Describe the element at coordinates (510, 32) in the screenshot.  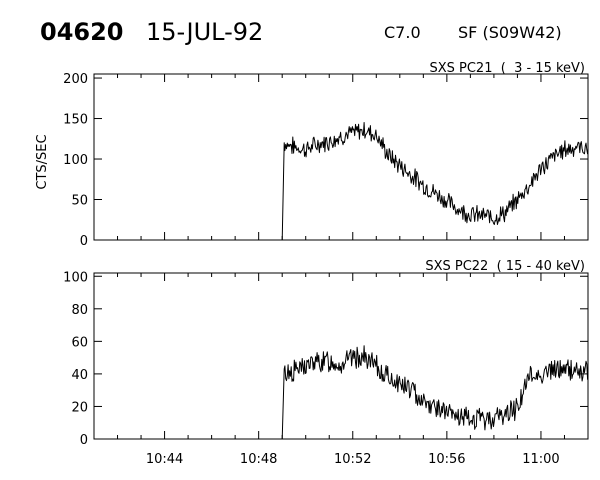
I see `flare-location: SF (S09W42)` at that location.